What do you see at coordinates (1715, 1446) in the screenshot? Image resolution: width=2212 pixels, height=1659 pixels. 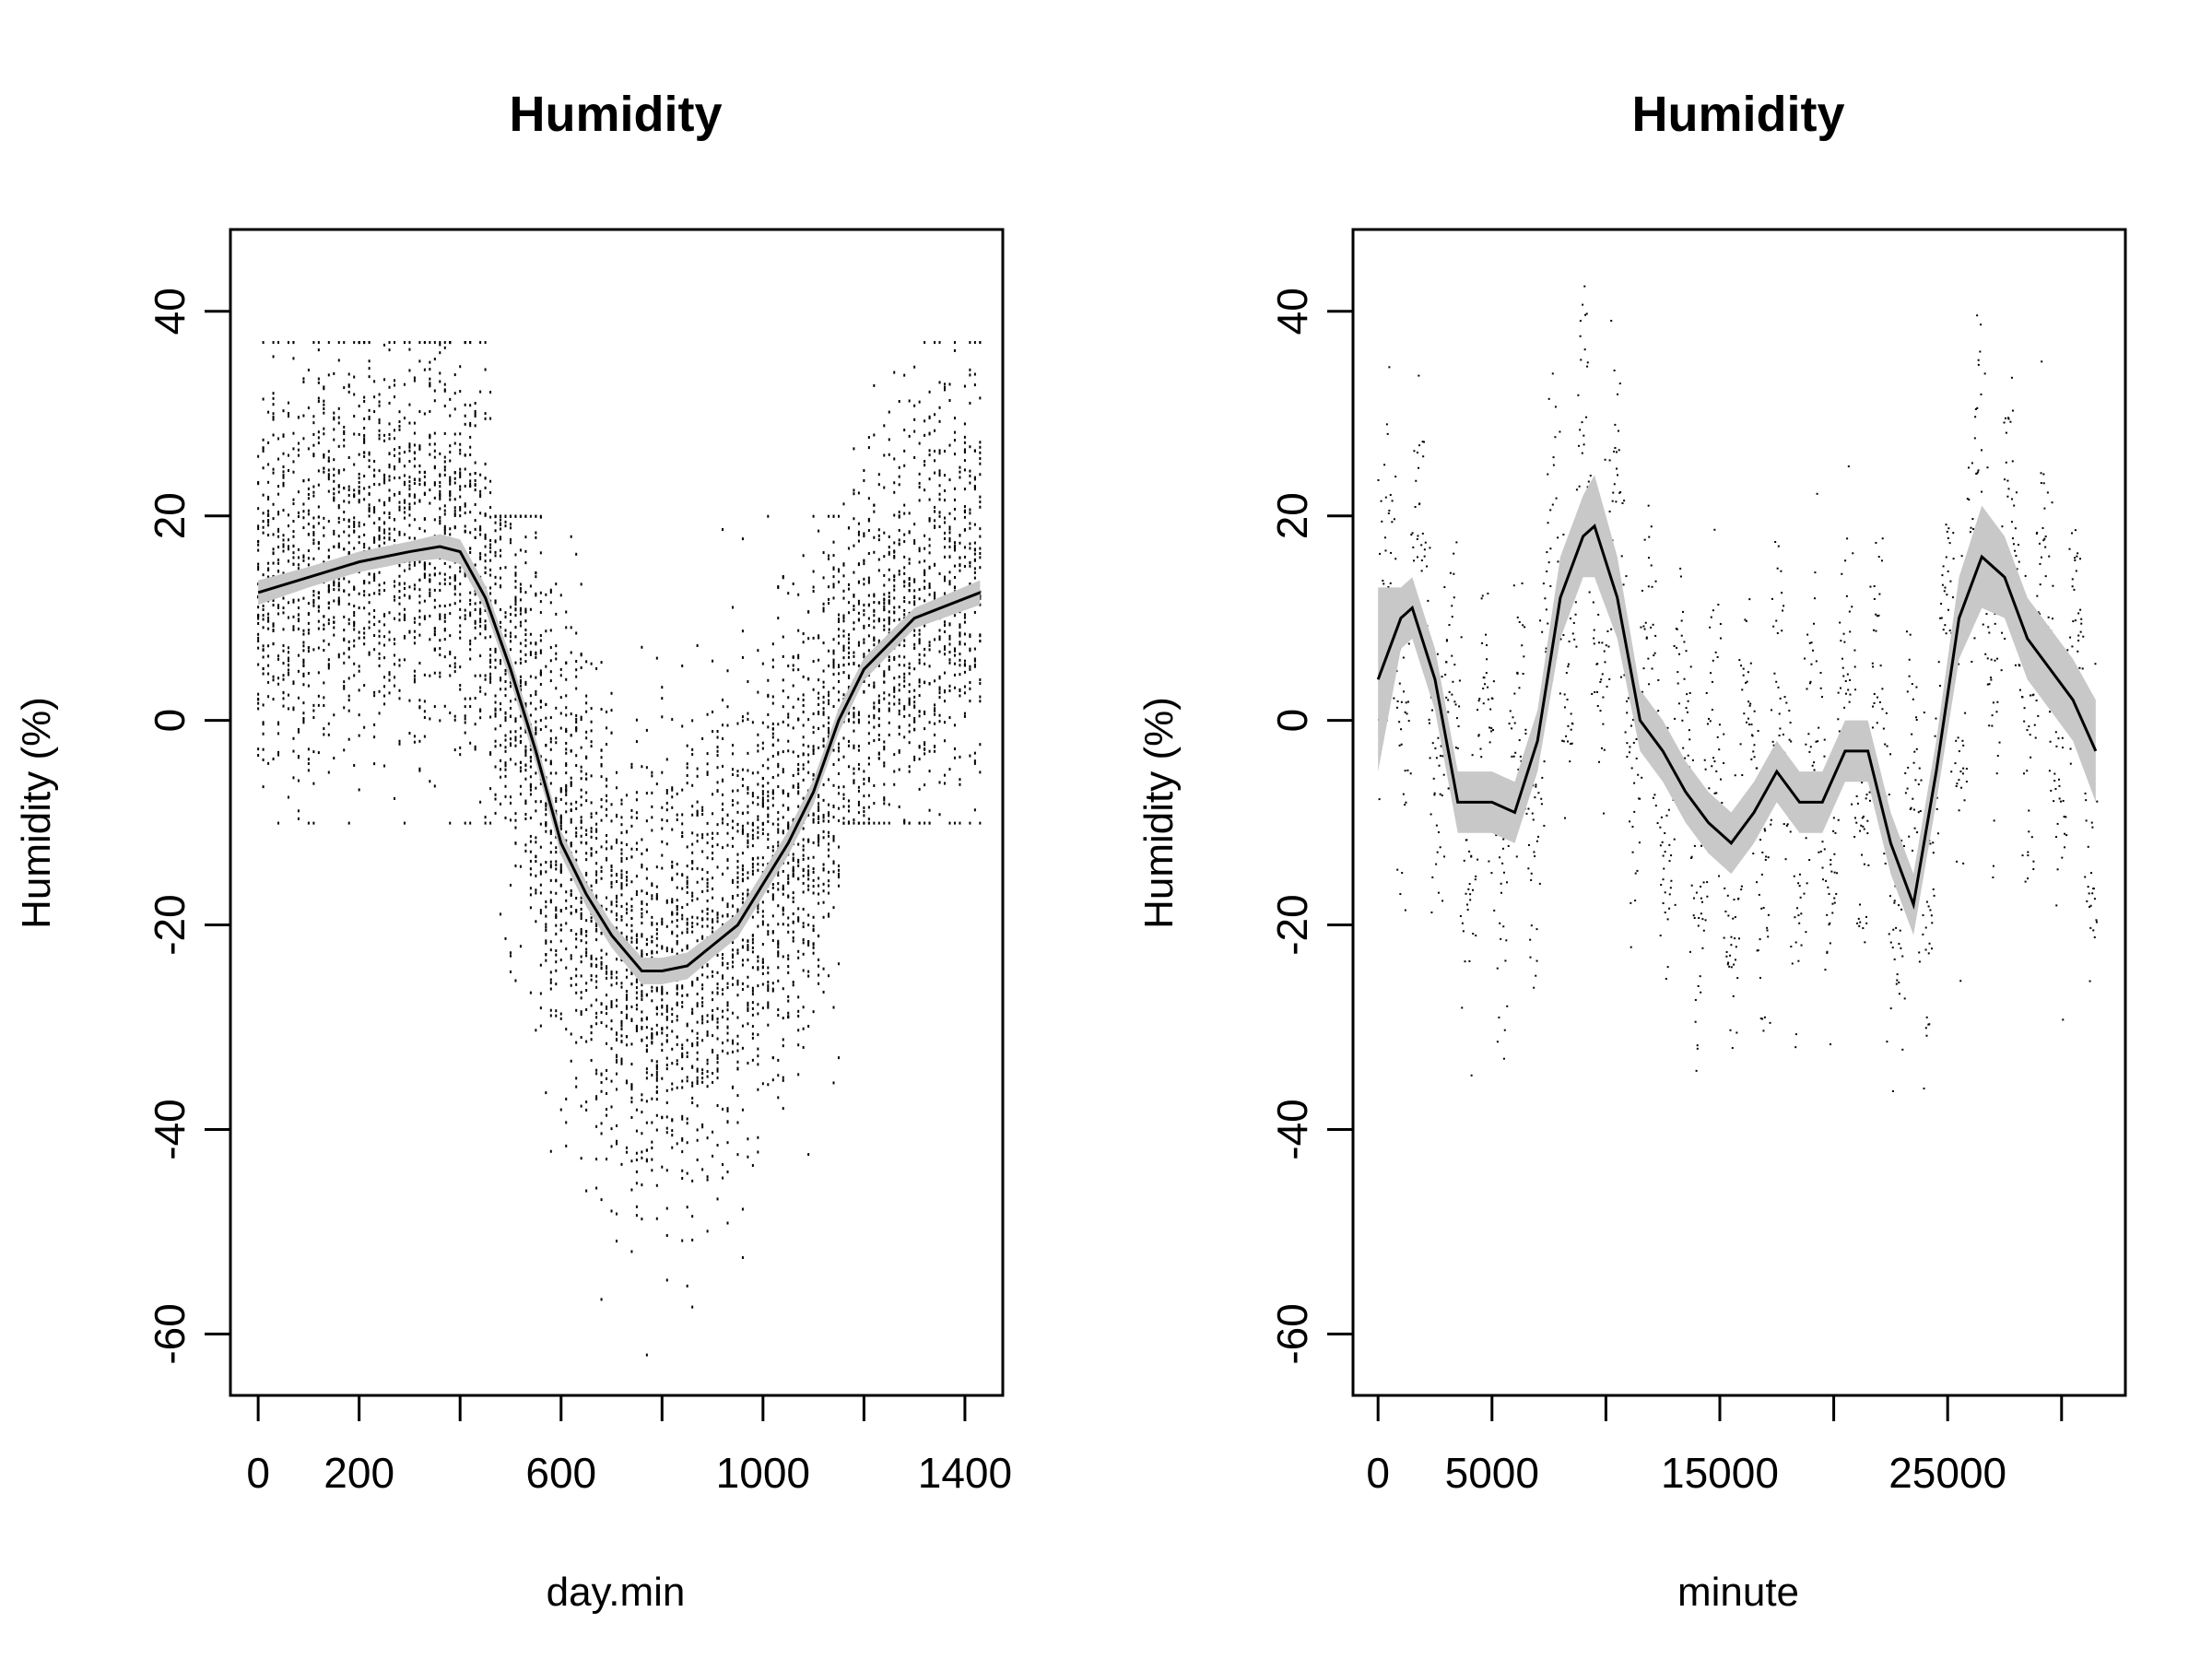 I see `x-axis: 0 5000 15000 25000` at bounding box center [1715, 1446].